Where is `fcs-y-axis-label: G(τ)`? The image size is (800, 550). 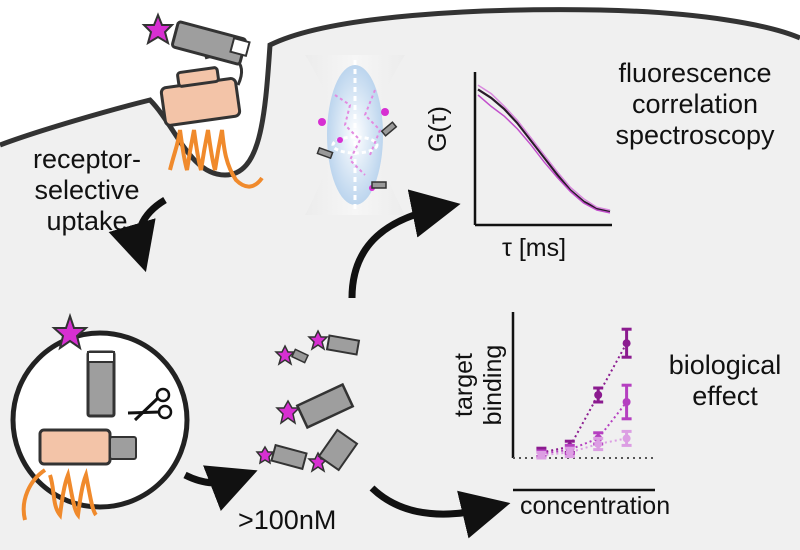 fcs-y-axis-label: G(τ) is located at coordinates (438, 129).